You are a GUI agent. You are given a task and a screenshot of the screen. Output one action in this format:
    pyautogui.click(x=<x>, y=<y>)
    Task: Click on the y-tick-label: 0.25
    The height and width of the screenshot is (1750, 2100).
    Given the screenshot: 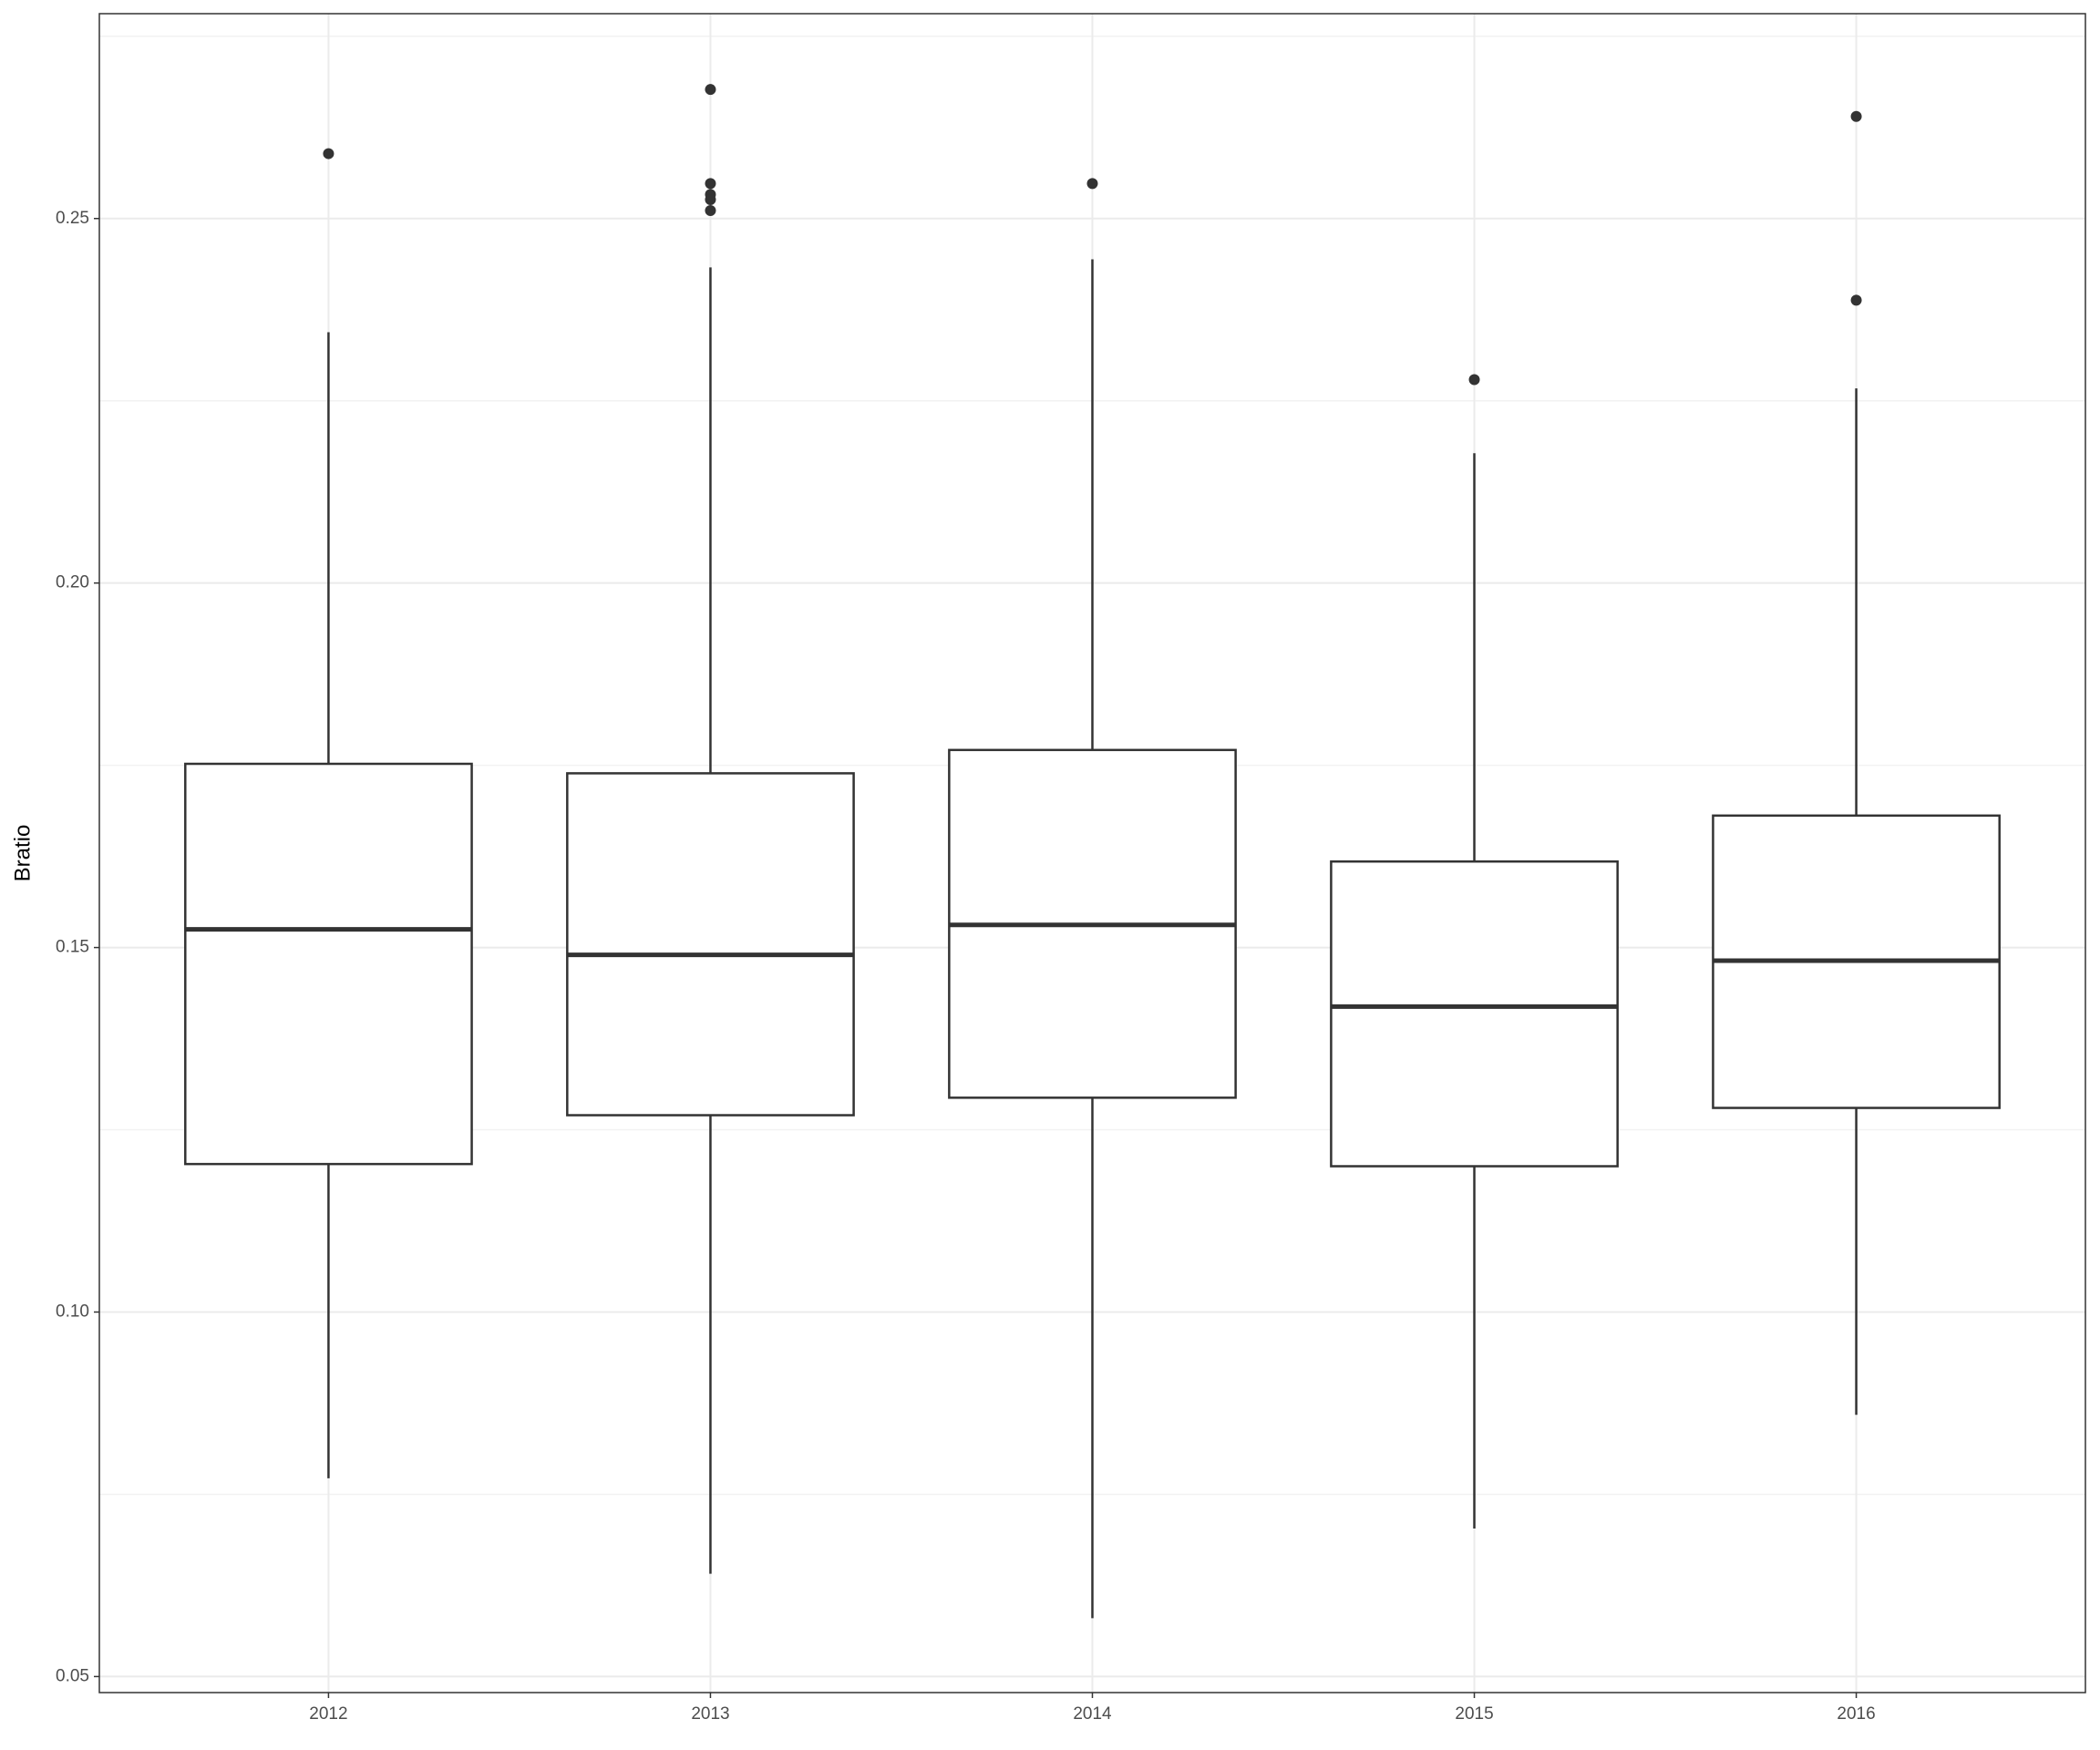 What is the action you would take?
    pyautogui.click(x=72, y=219)
    